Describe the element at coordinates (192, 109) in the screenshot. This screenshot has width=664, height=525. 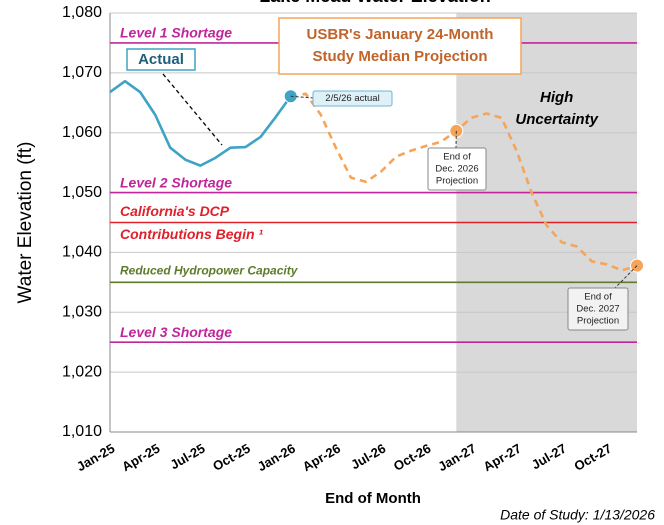
I see `actual-leader` at that location.